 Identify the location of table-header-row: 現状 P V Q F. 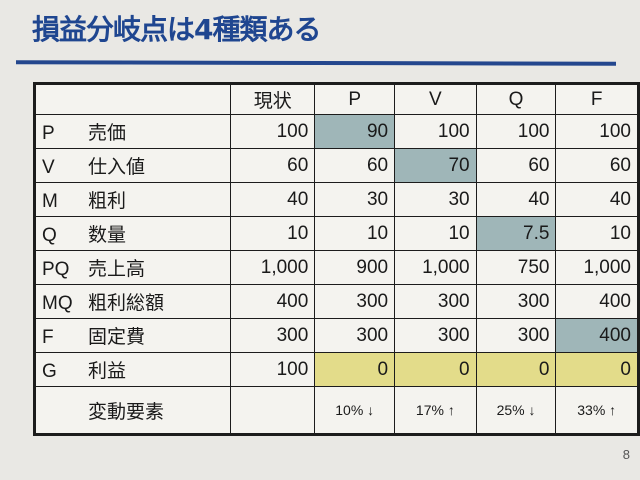
(336, 99).